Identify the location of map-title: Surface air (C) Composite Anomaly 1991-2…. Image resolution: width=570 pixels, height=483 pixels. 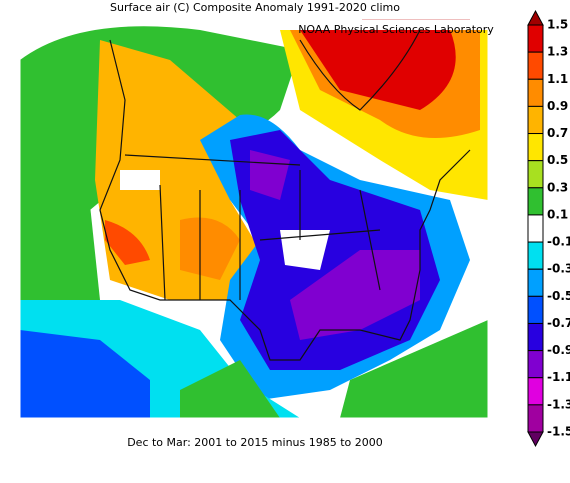
(255, 7).